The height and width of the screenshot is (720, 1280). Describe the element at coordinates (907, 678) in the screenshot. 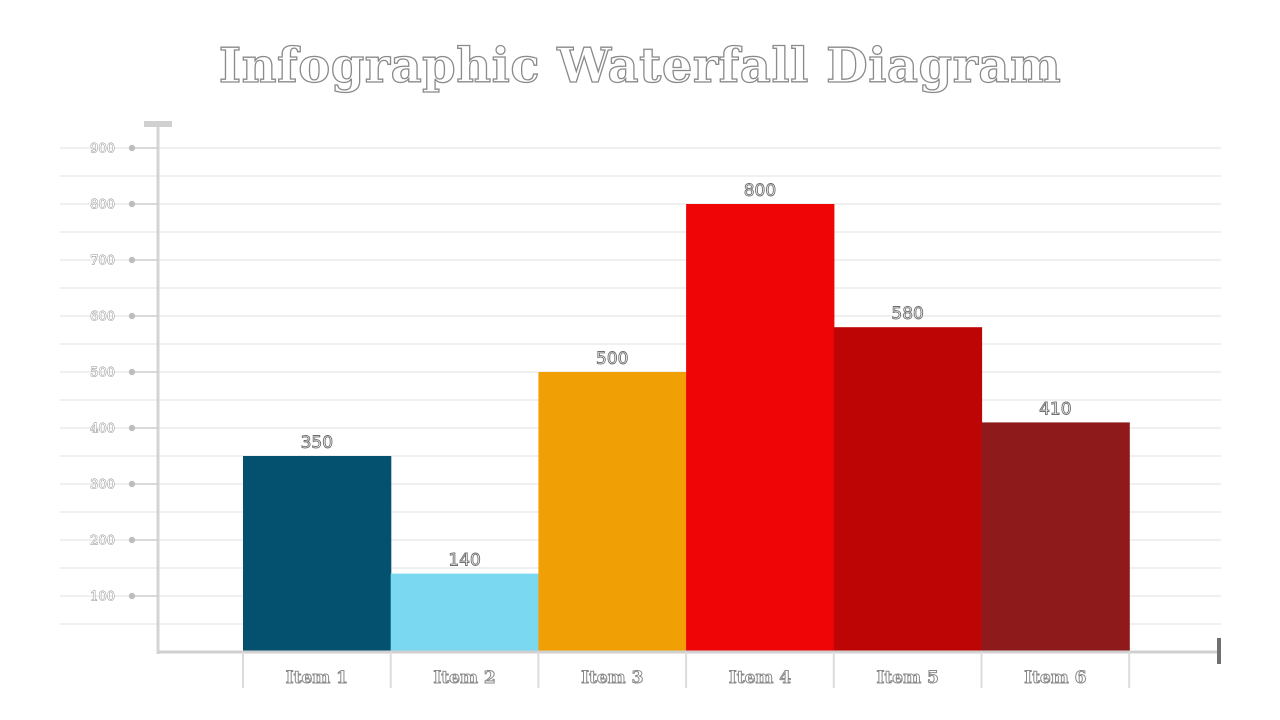

I see `x-tick-label: Item 5` at that location.